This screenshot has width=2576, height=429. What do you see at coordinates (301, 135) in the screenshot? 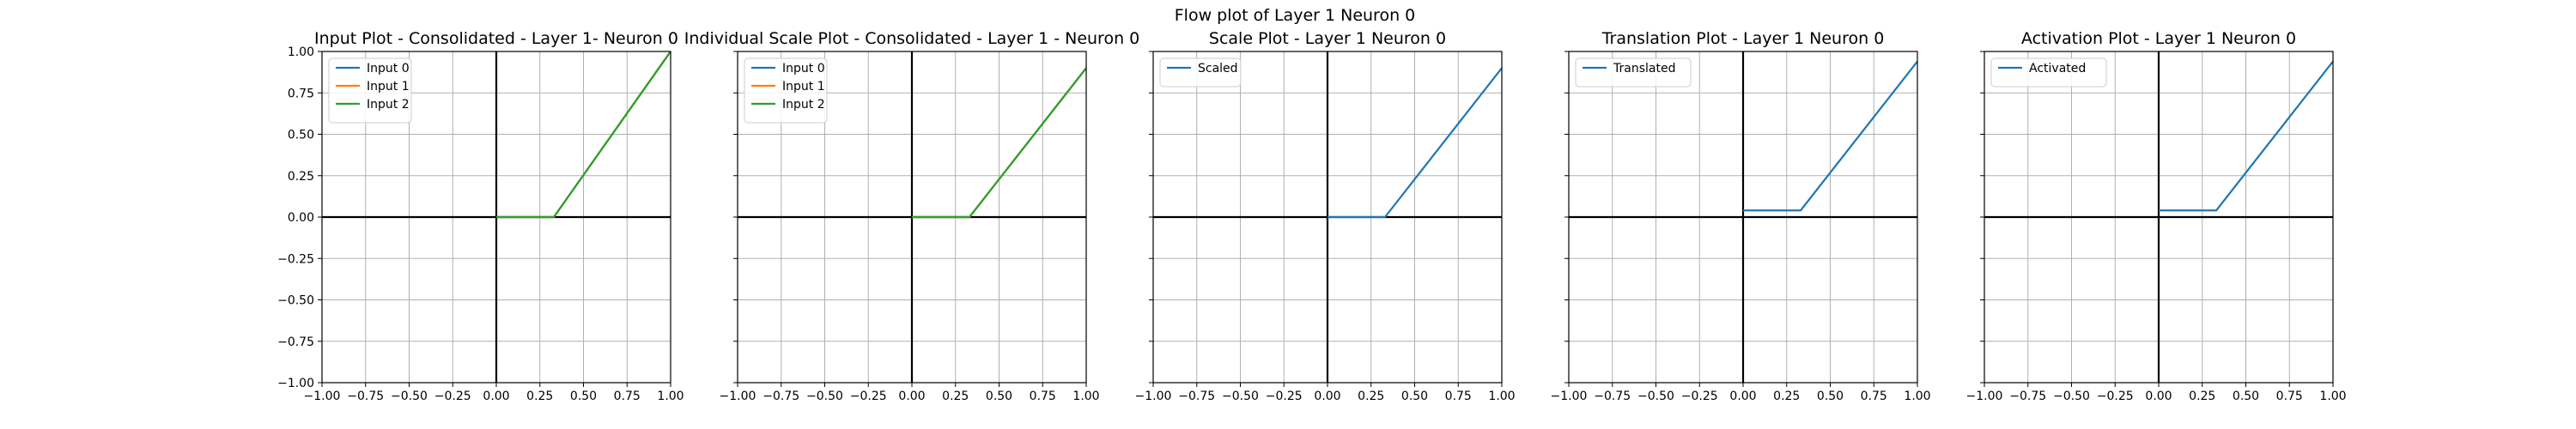
I see `y-tick-label: 0.50` at bounding box center [301, 135].